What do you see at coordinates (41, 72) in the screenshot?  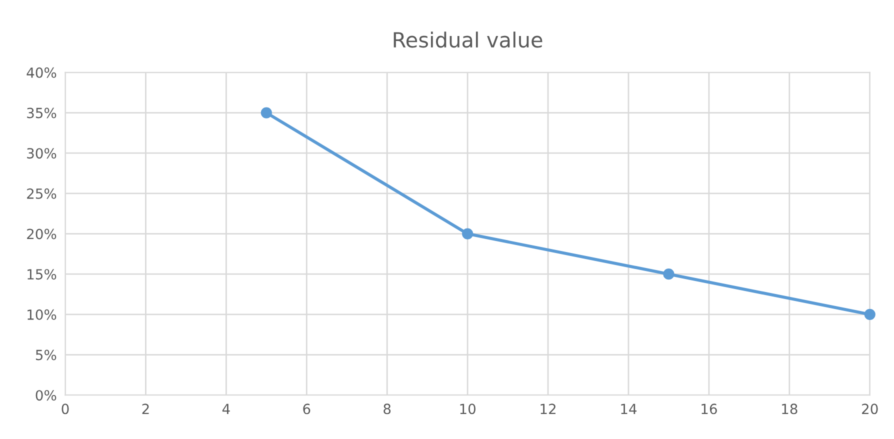 I see `y-tick-label: 40%` at bounding box center [41, 72].